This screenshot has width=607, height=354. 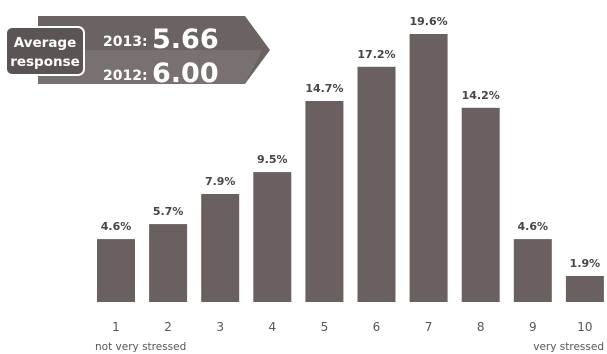 What do you see at coordinates (324, 88) in the screenshot?
I see `value-label-5: 14.7%` at bounding box center [324, 88].